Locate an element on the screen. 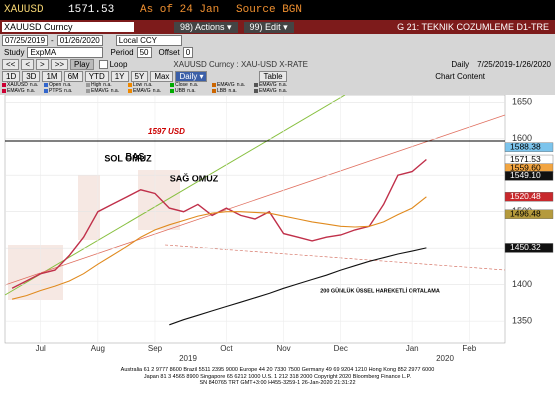  table-button: Table is located at coordinates (273, 76).